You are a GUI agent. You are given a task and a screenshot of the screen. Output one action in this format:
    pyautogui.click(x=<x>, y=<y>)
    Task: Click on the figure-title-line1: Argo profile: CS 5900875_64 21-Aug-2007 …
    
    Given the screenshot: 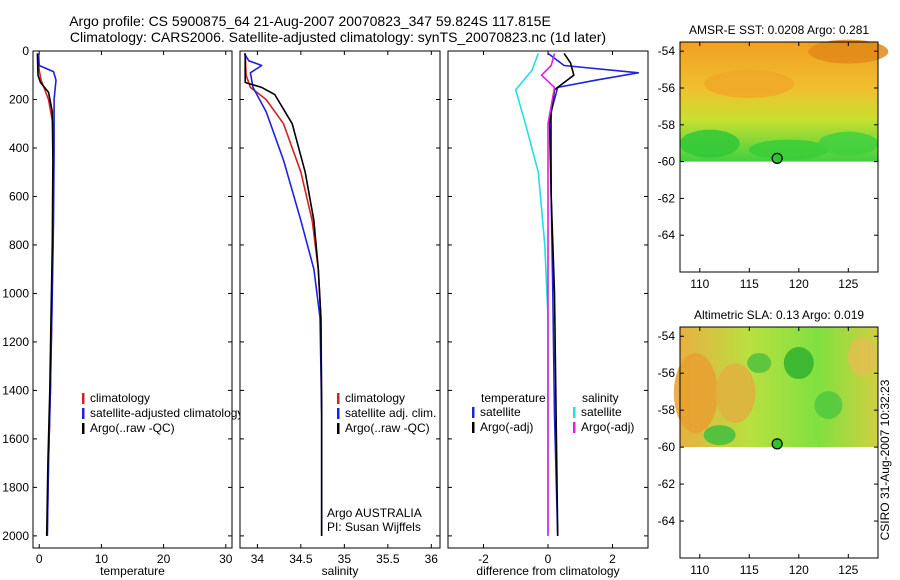 What is the action you would take?
    pyautogui.click(x=310, y=21)
    